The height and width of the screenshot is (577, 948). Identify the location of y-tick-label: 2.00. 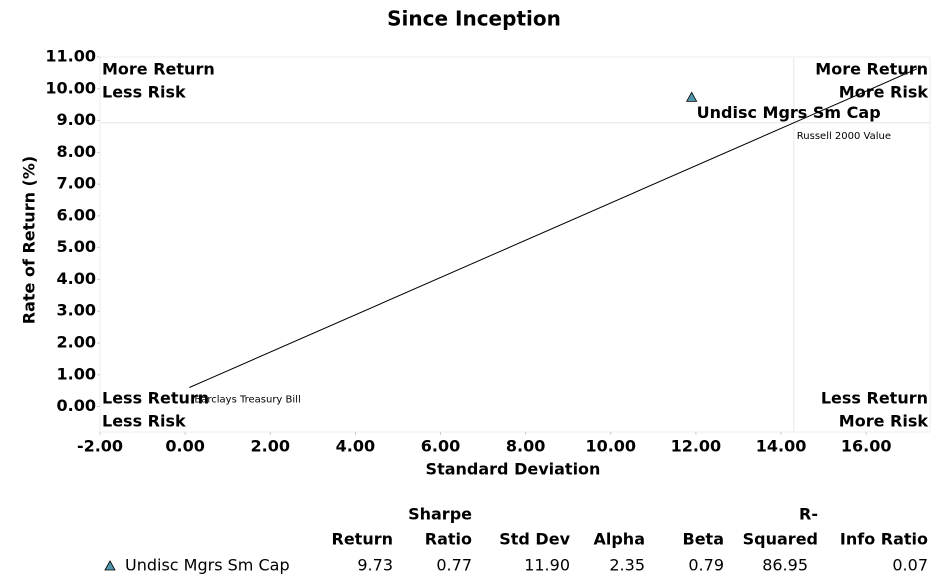
(76, 342).